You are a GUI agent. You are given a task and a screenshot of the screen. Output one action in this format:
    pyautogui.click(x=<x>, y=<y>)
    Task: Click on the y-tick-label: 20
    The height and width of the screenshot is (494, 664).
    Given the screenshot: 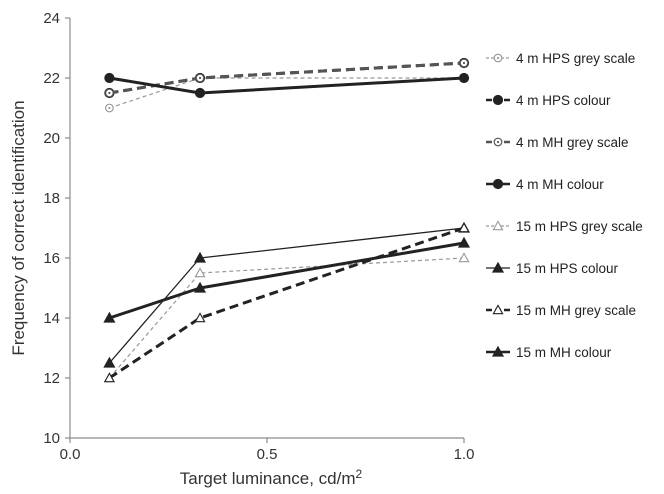 What is the action you would take?
    pyautogui.click(x=51, y=138)
    